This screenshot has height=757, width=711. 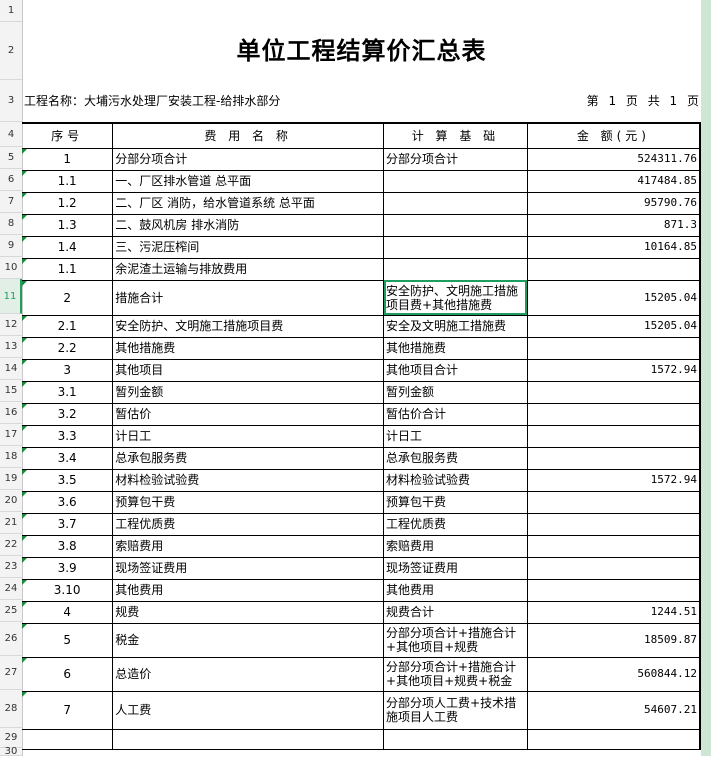 I want to click on row-number: 29, so click(x=11, y=738).